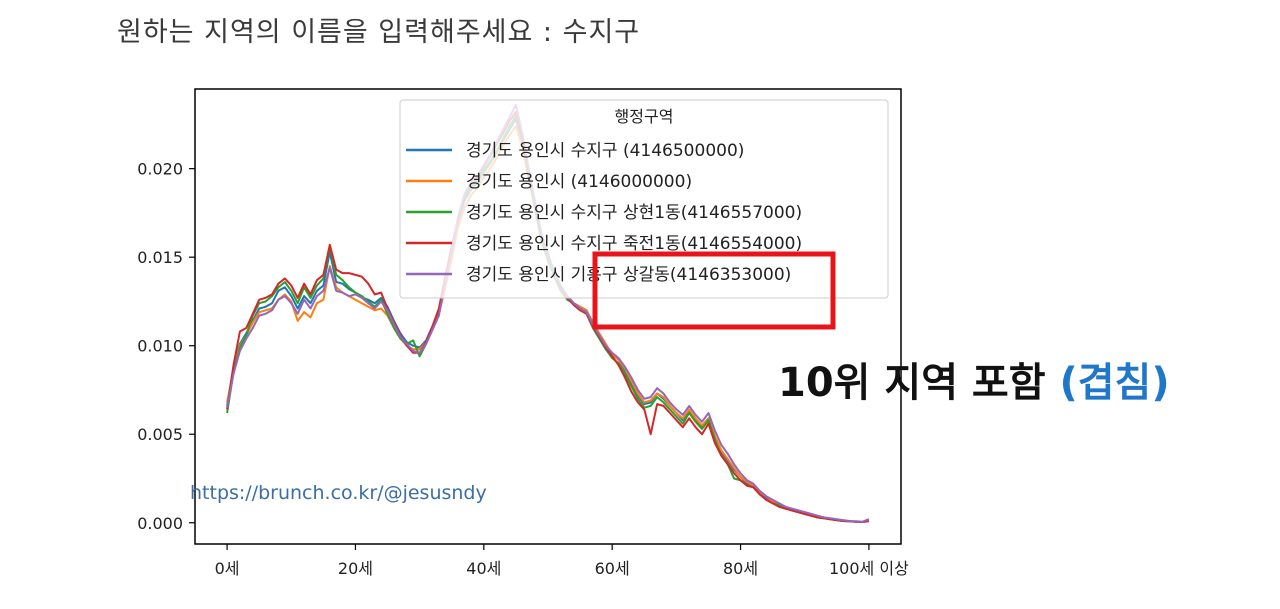 This screenshot has height=609, width=1280. Describe the element at coordinates (160, 169) in the screenshot. I see `y-tick-label: 0.020` at that location.